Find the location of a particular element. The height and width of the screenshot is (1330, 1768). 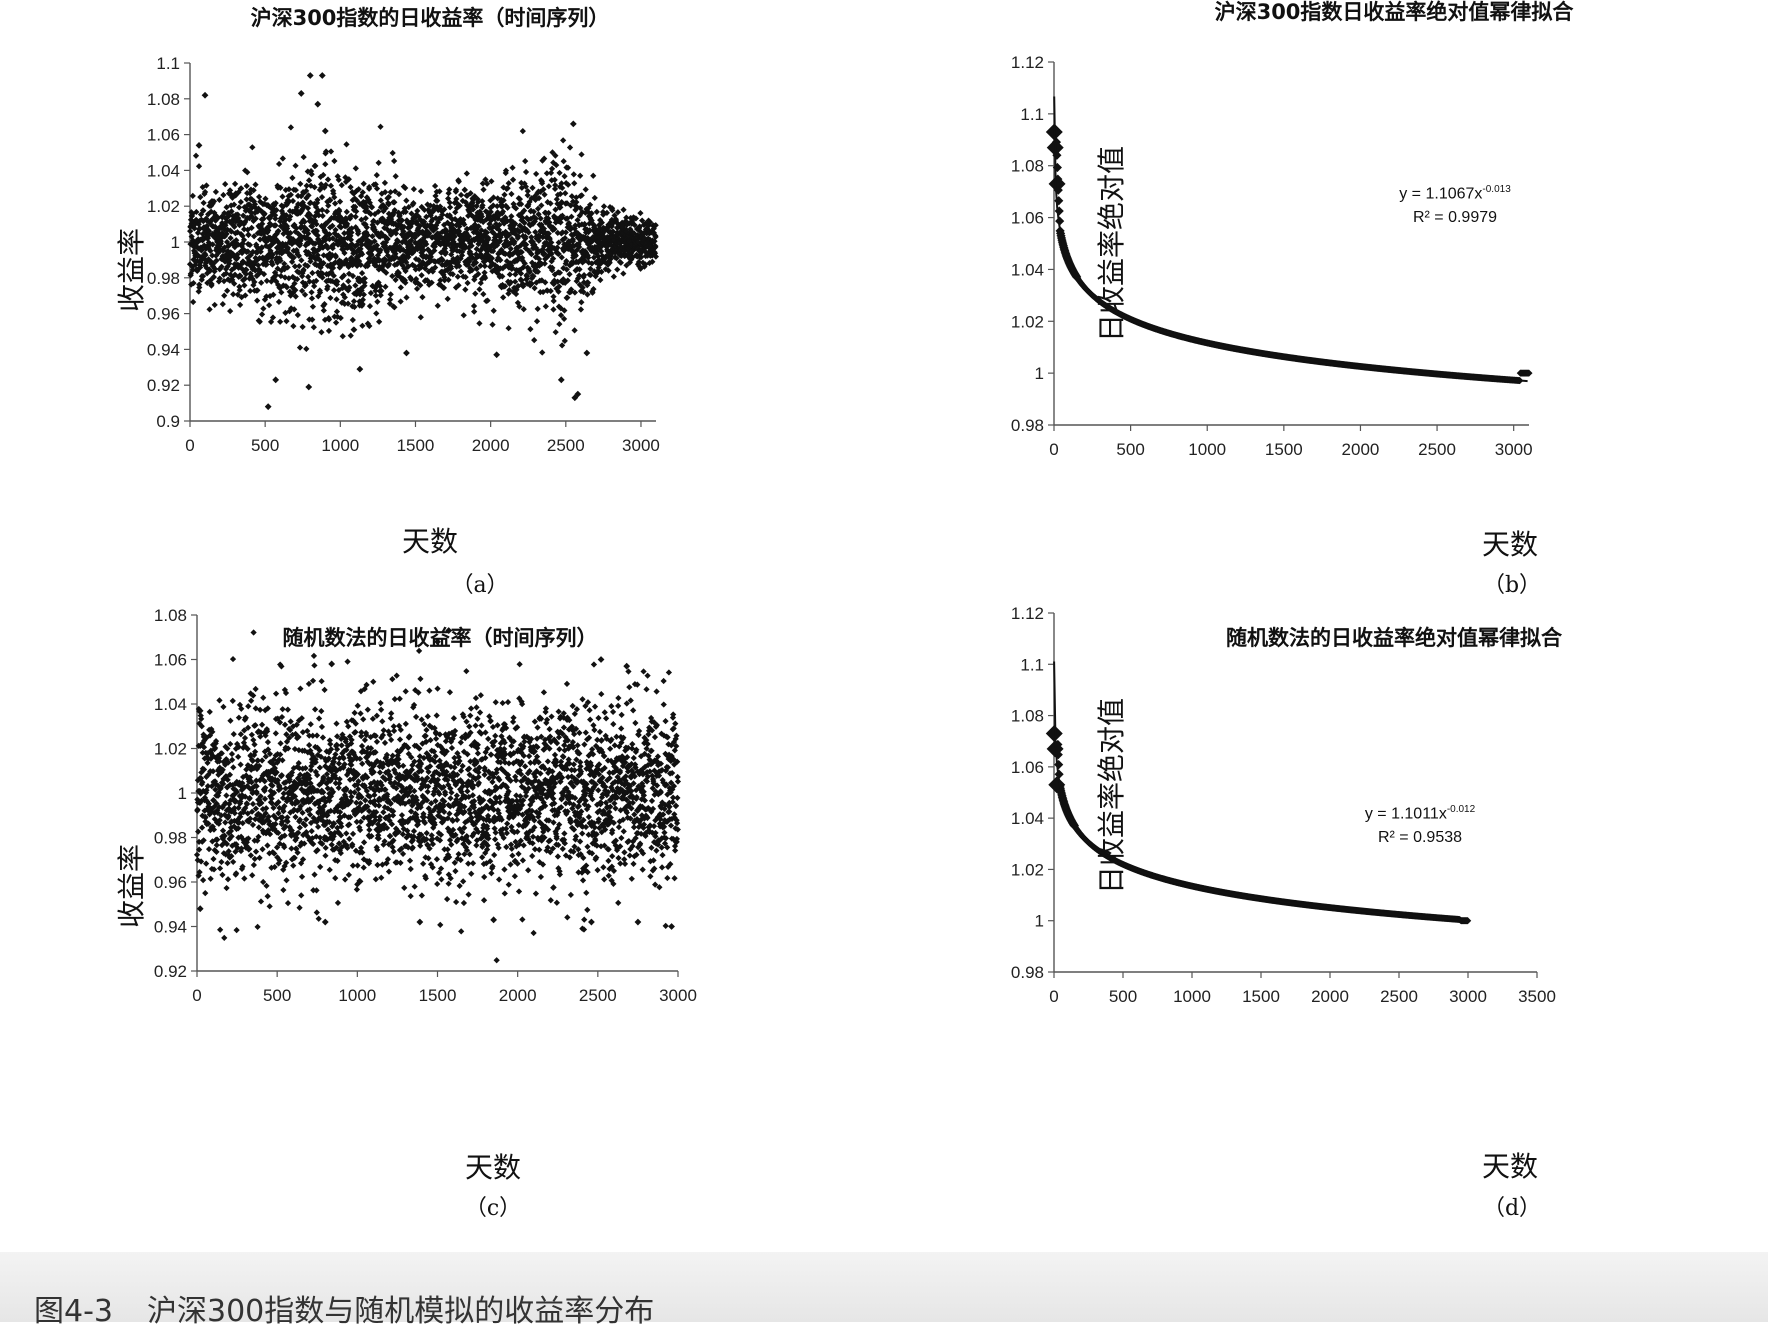

x-axis-label: 天数 is located at coordinates (1510, 543).